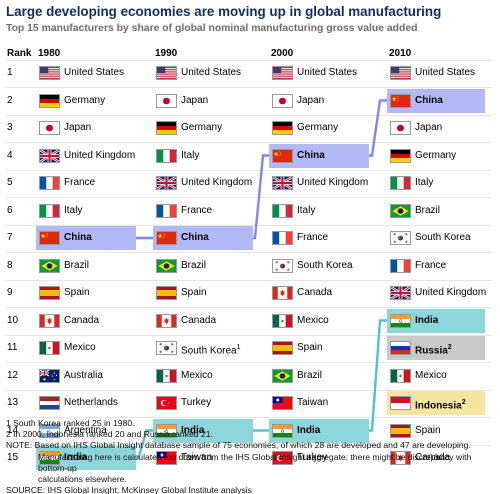 The width and height of the screenshot is (500, 494). What do you see at coordinates (201, 211) in the screenshot?
I see `country-cell-1990-rank-6: France` at bounding box center [201, 211].